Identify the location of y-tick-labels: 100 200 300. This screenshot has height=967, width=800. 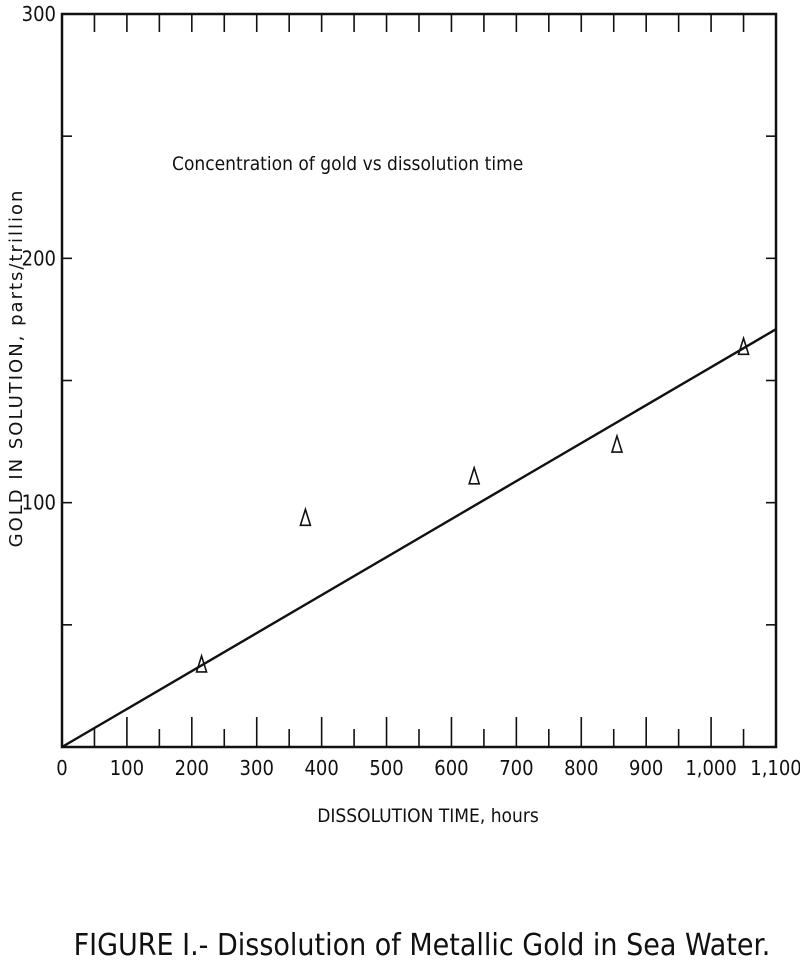
(39, 258).